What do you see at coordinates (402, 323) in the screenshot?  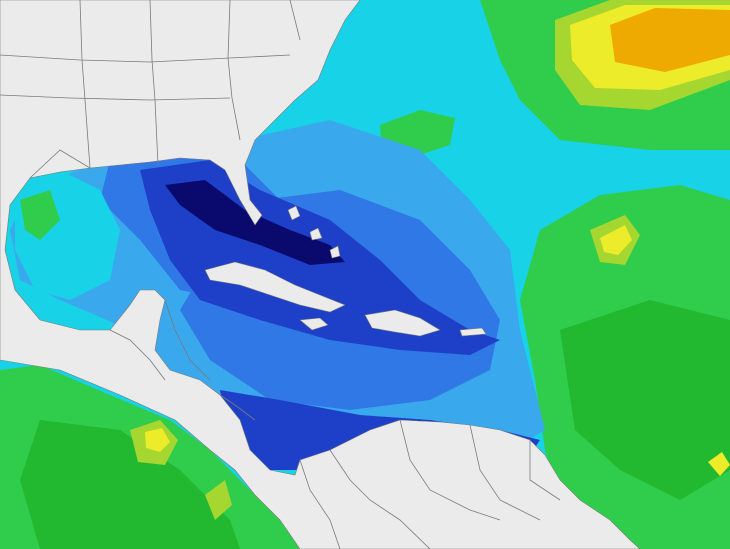 I see `land-hispaniola` at bounding box center [402, 323].